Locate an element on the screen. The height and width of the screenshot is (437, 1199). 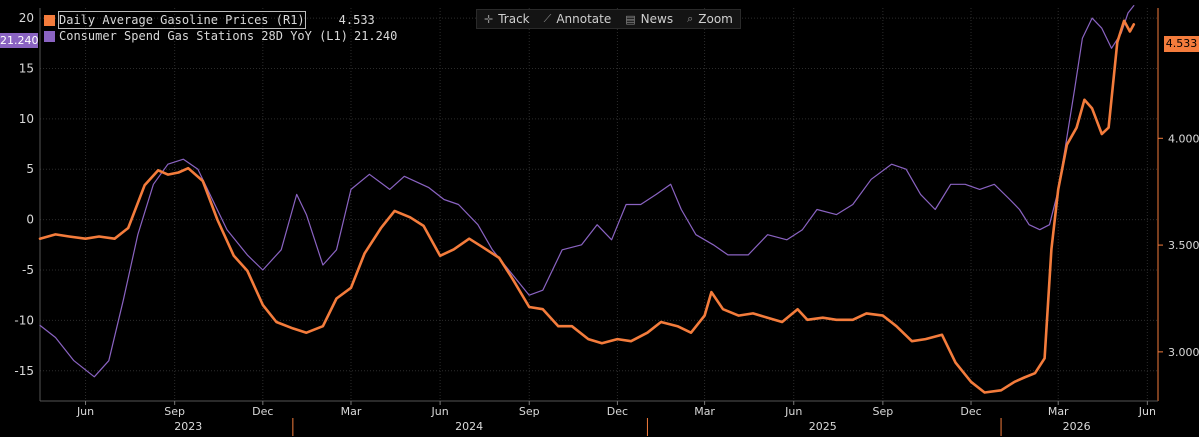
y-right-tick-label: 3.500 is located at coordinates (1183, 245).